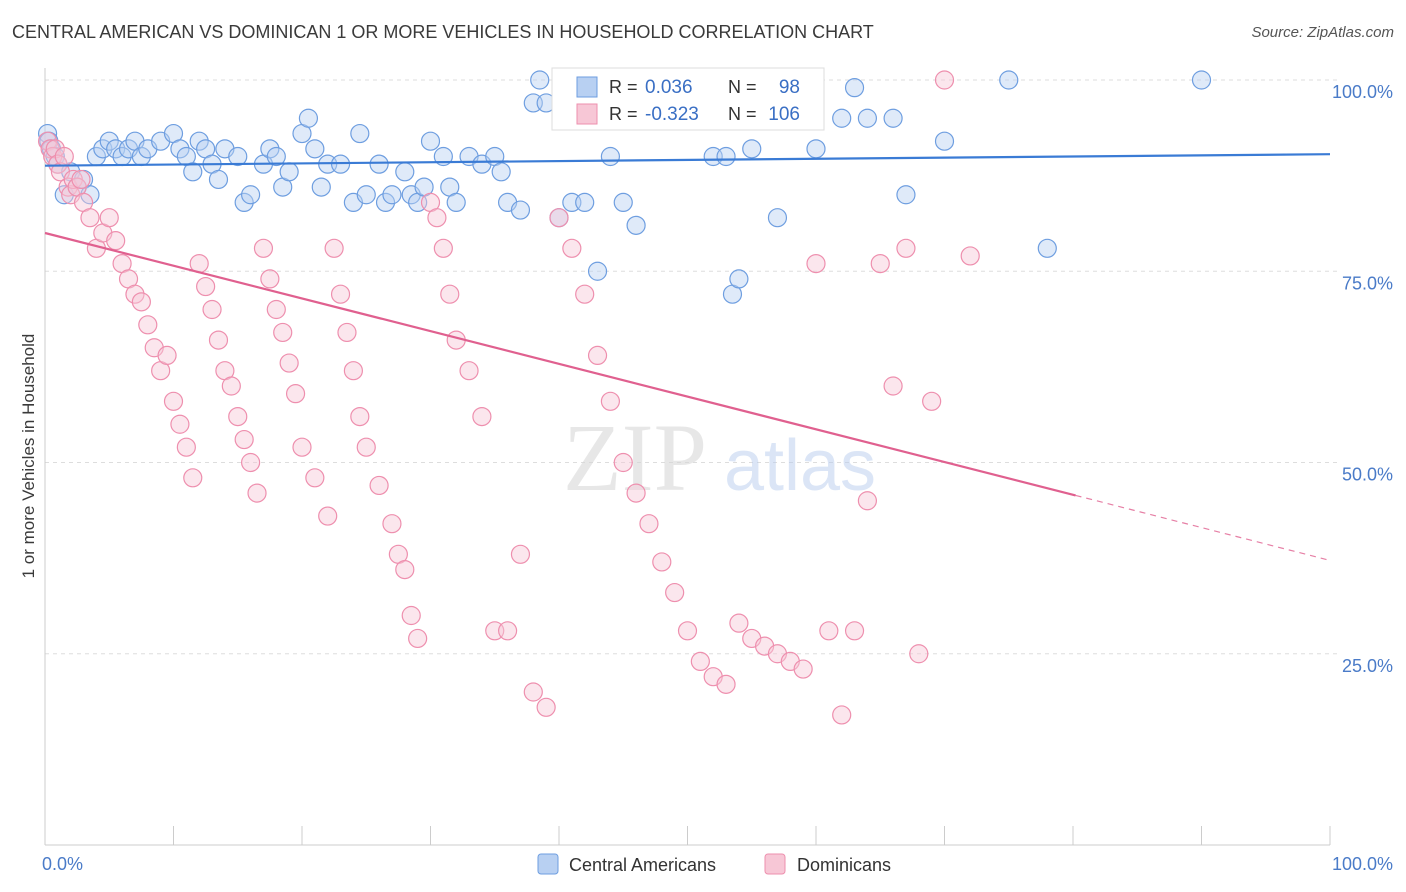 The image size is (1406, 892). What do you see at coordinates (1367, 666) in the screenshot?
I see `y-tick-label: 25.0%` at bounding box center [1367, 666].